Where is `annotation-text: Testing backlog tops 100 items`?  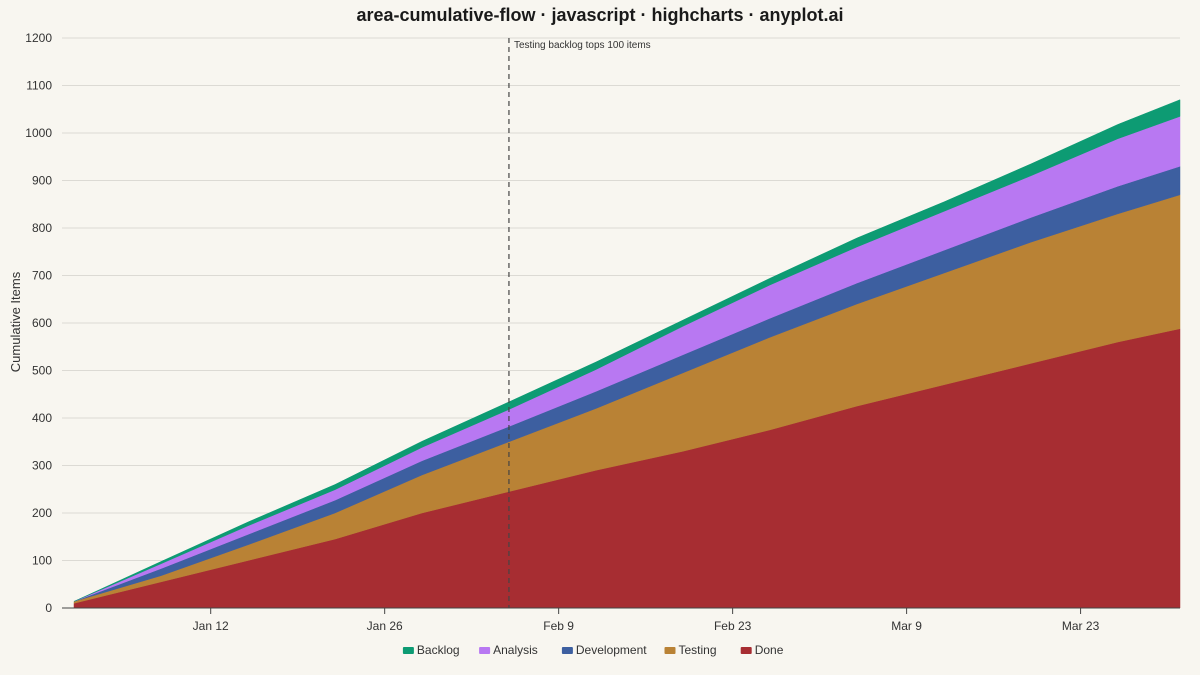
annotation-text: Testing backlog tops 100 items is located at coordinates (582, 45).